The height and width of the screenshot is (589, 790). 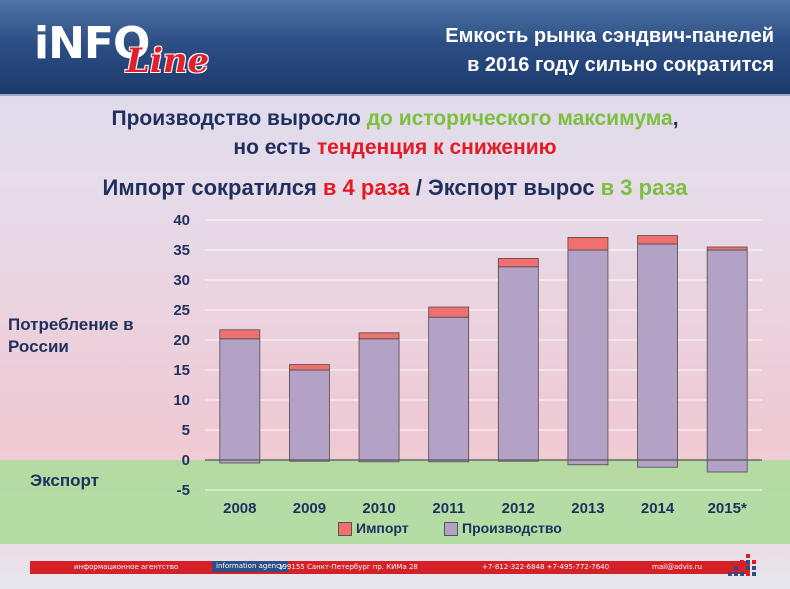 What do you see at coordinates (644, 187) in the screenshot?
I see `headline-export-highlight: в 3 раза` at bounding box center [644, 187].